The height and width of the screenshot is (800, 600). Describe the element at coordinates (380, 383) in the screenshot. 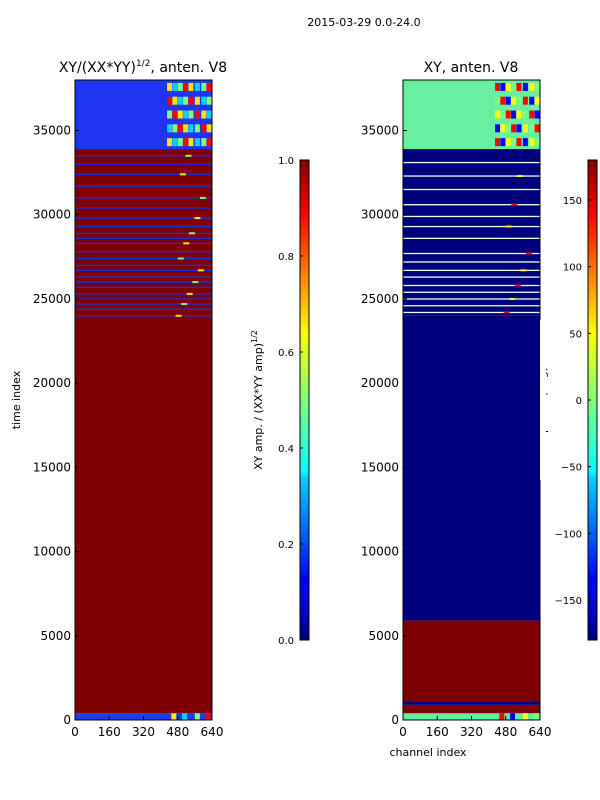

I see `right-ytick-label-4: 20000` at that location.